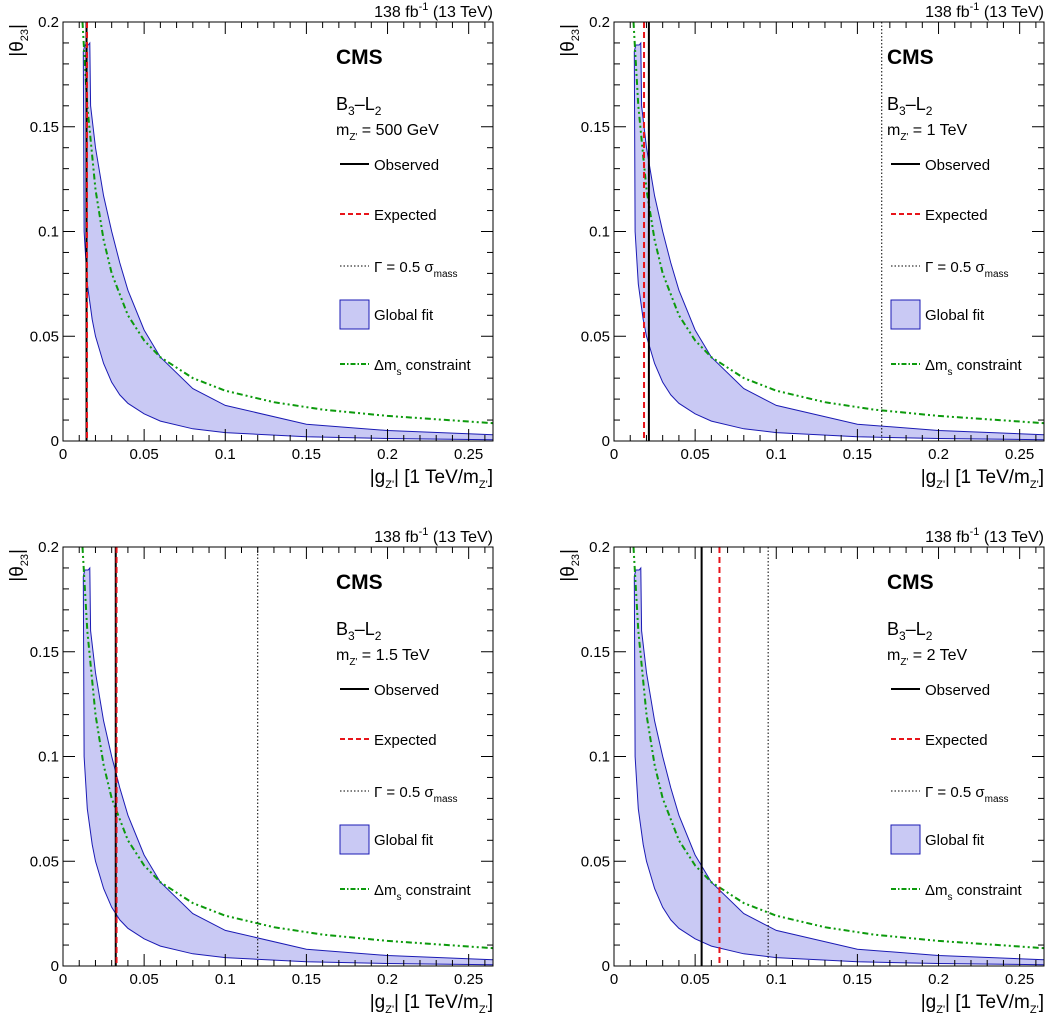  I want to click on legend-fit-label: Global fit, so click(955, 315).